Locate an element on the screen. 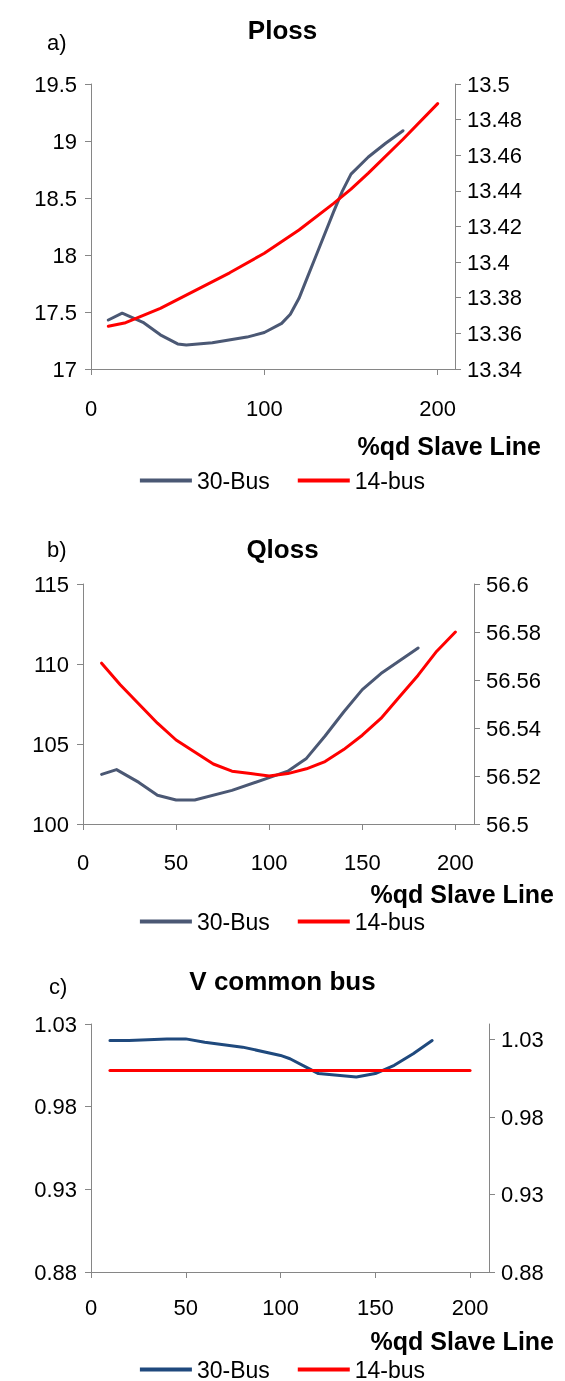 The height and width of the screenshot is (1381, 565). y2-tick-label: 13.42 is located at coordinates (495, 226).